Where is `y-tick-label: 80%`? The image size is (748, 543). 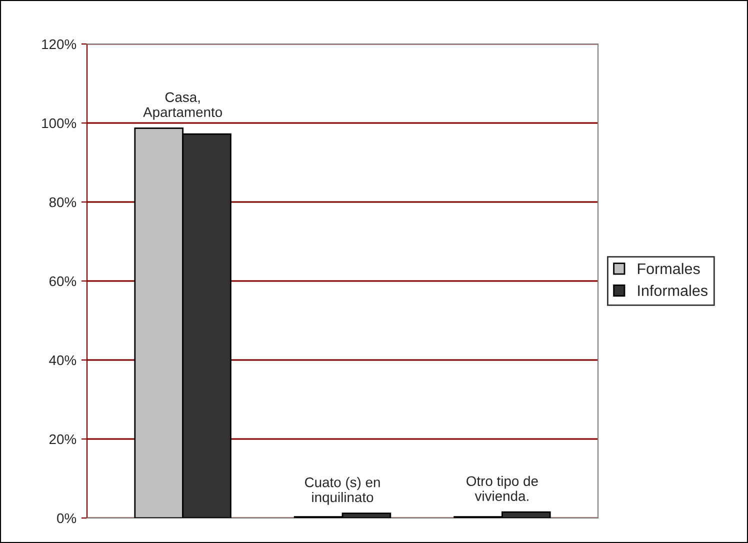 y-tick-label: 80% is located at coordinates (62, 202).